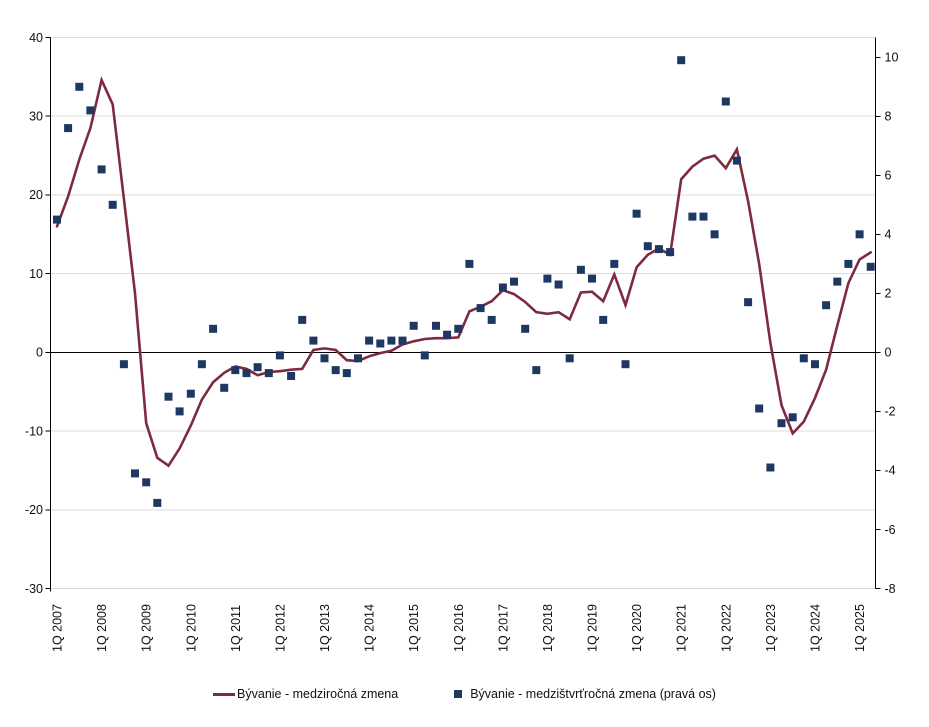 The height and width of the screenshot is (727, 929). I want to click on y-right-tick-label: 4, so click(888, 235).